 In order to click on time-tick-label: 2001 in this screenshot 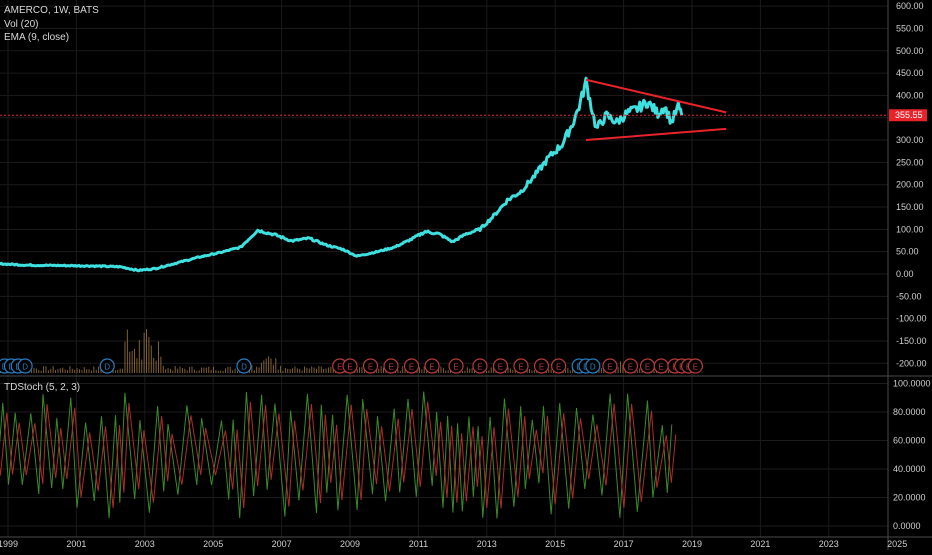, I will do `click(76, 544)`.